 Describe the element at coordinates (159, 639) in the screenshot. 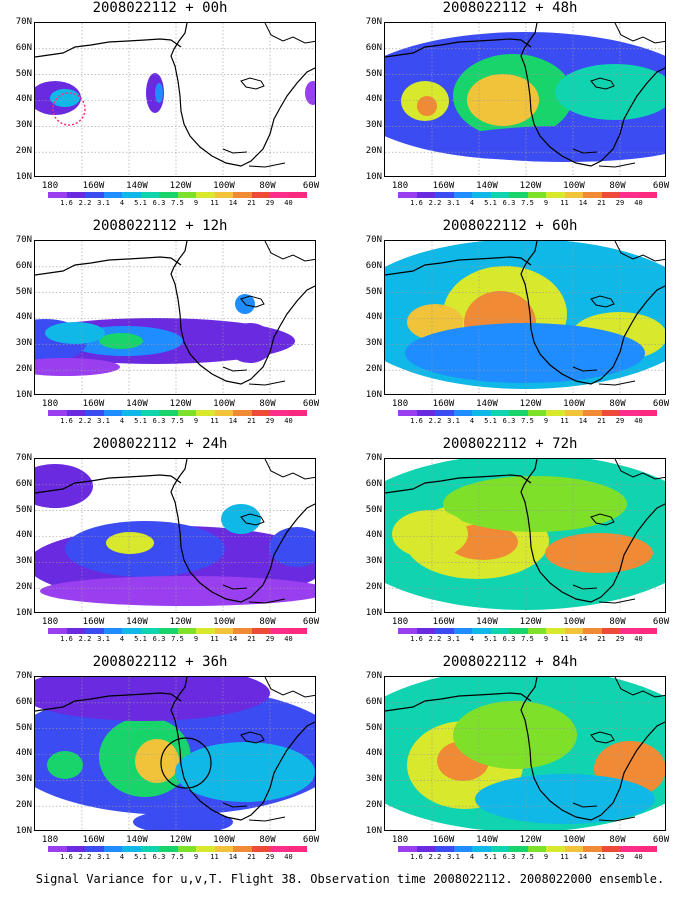

I see `colorbar-label: 6.3` at that location.